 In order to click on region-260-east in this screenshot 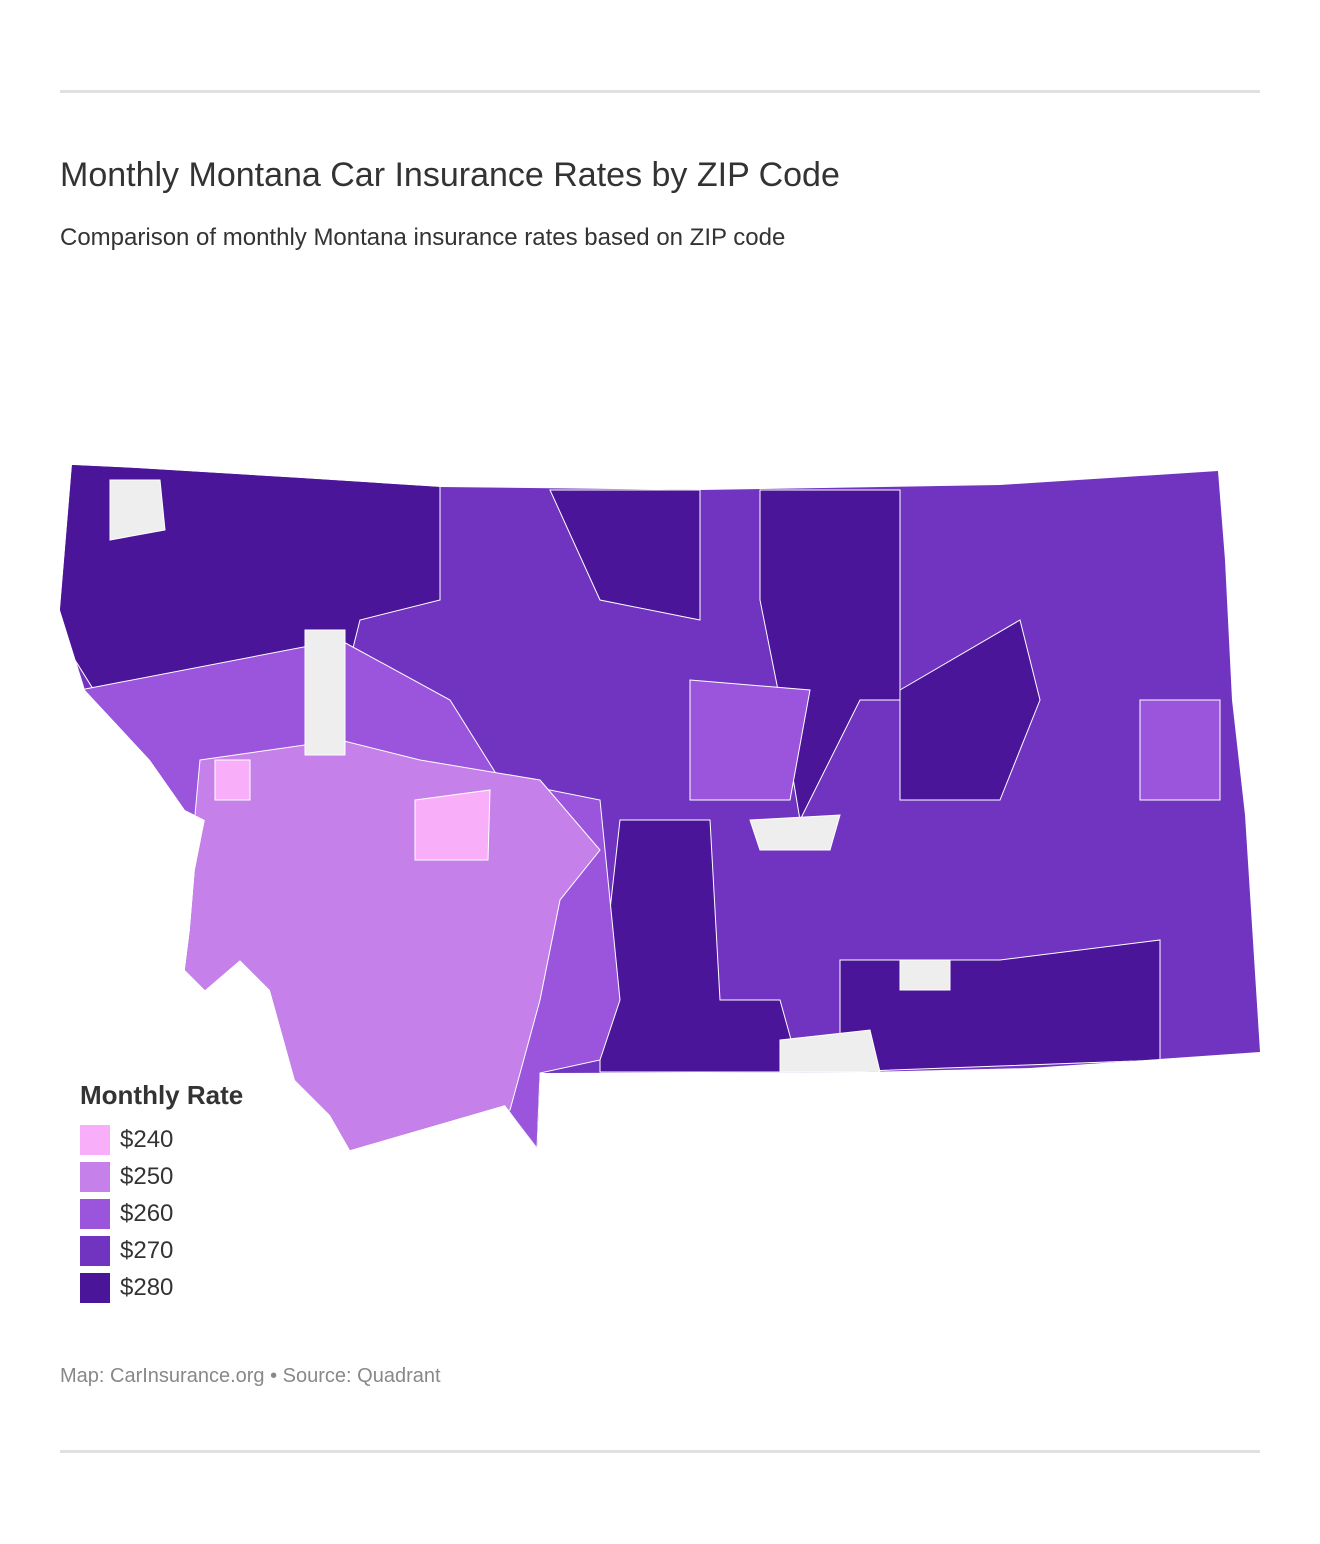, I will do `click(1180, 750)`.